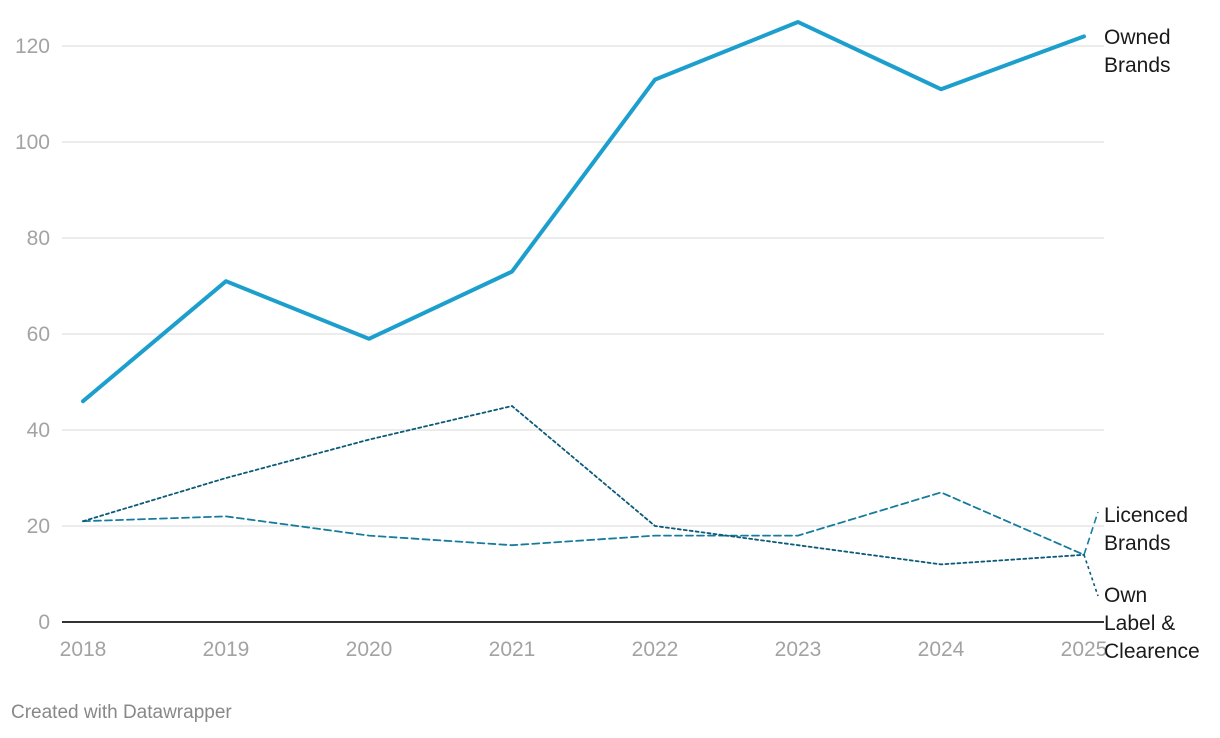 This screenshot has width=1220, height=738. I want to click on y-tick-label: 100, so click(32, 142).